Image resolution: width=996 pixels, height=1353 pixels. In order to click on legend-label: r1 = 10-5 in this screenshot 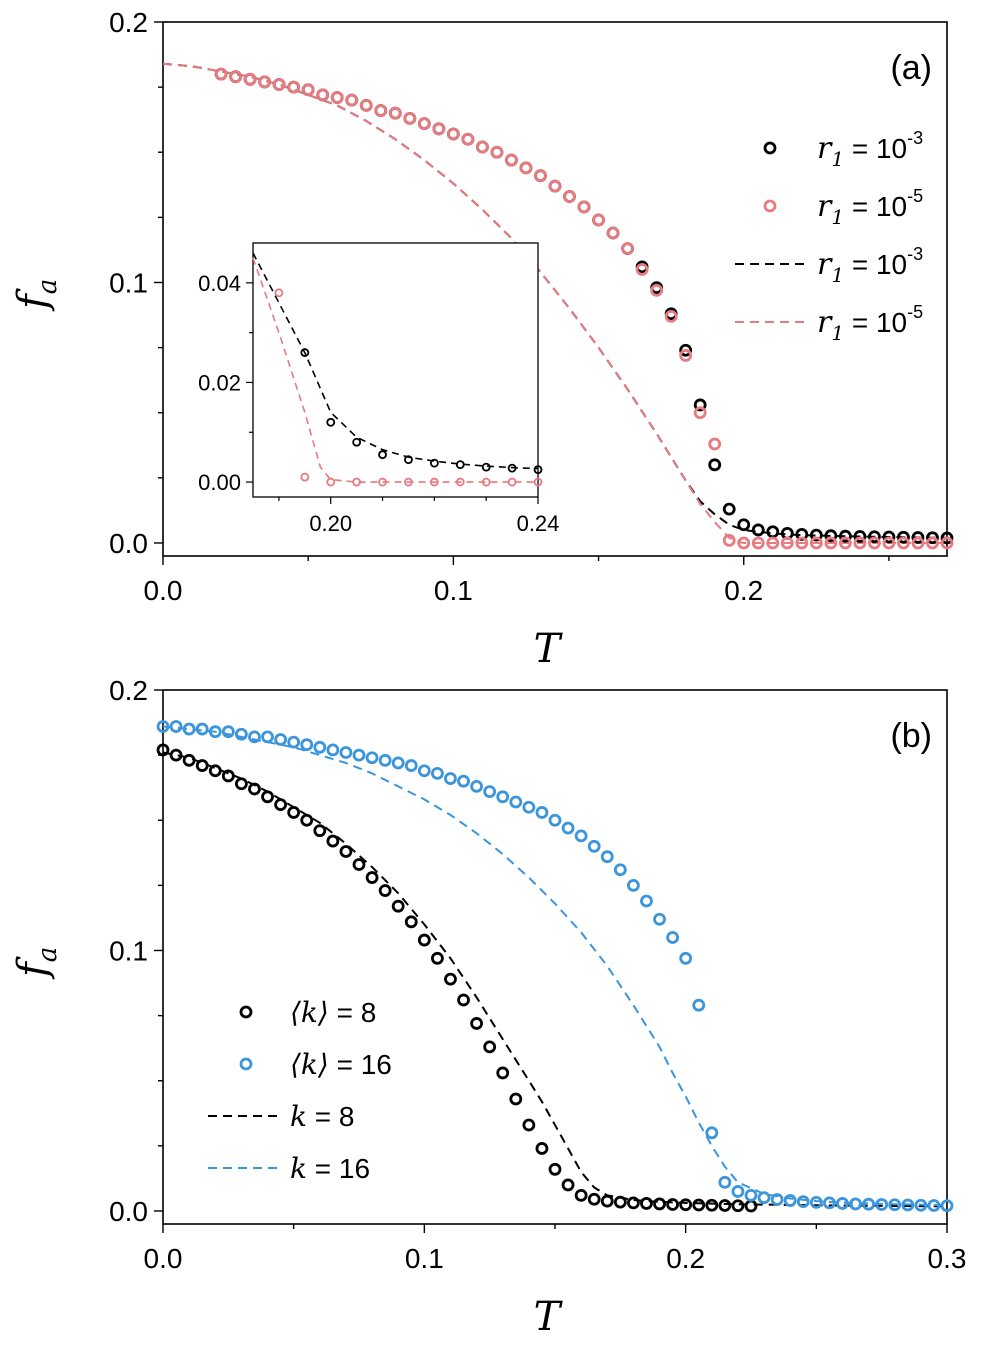, I will do `click(870, 323)`.